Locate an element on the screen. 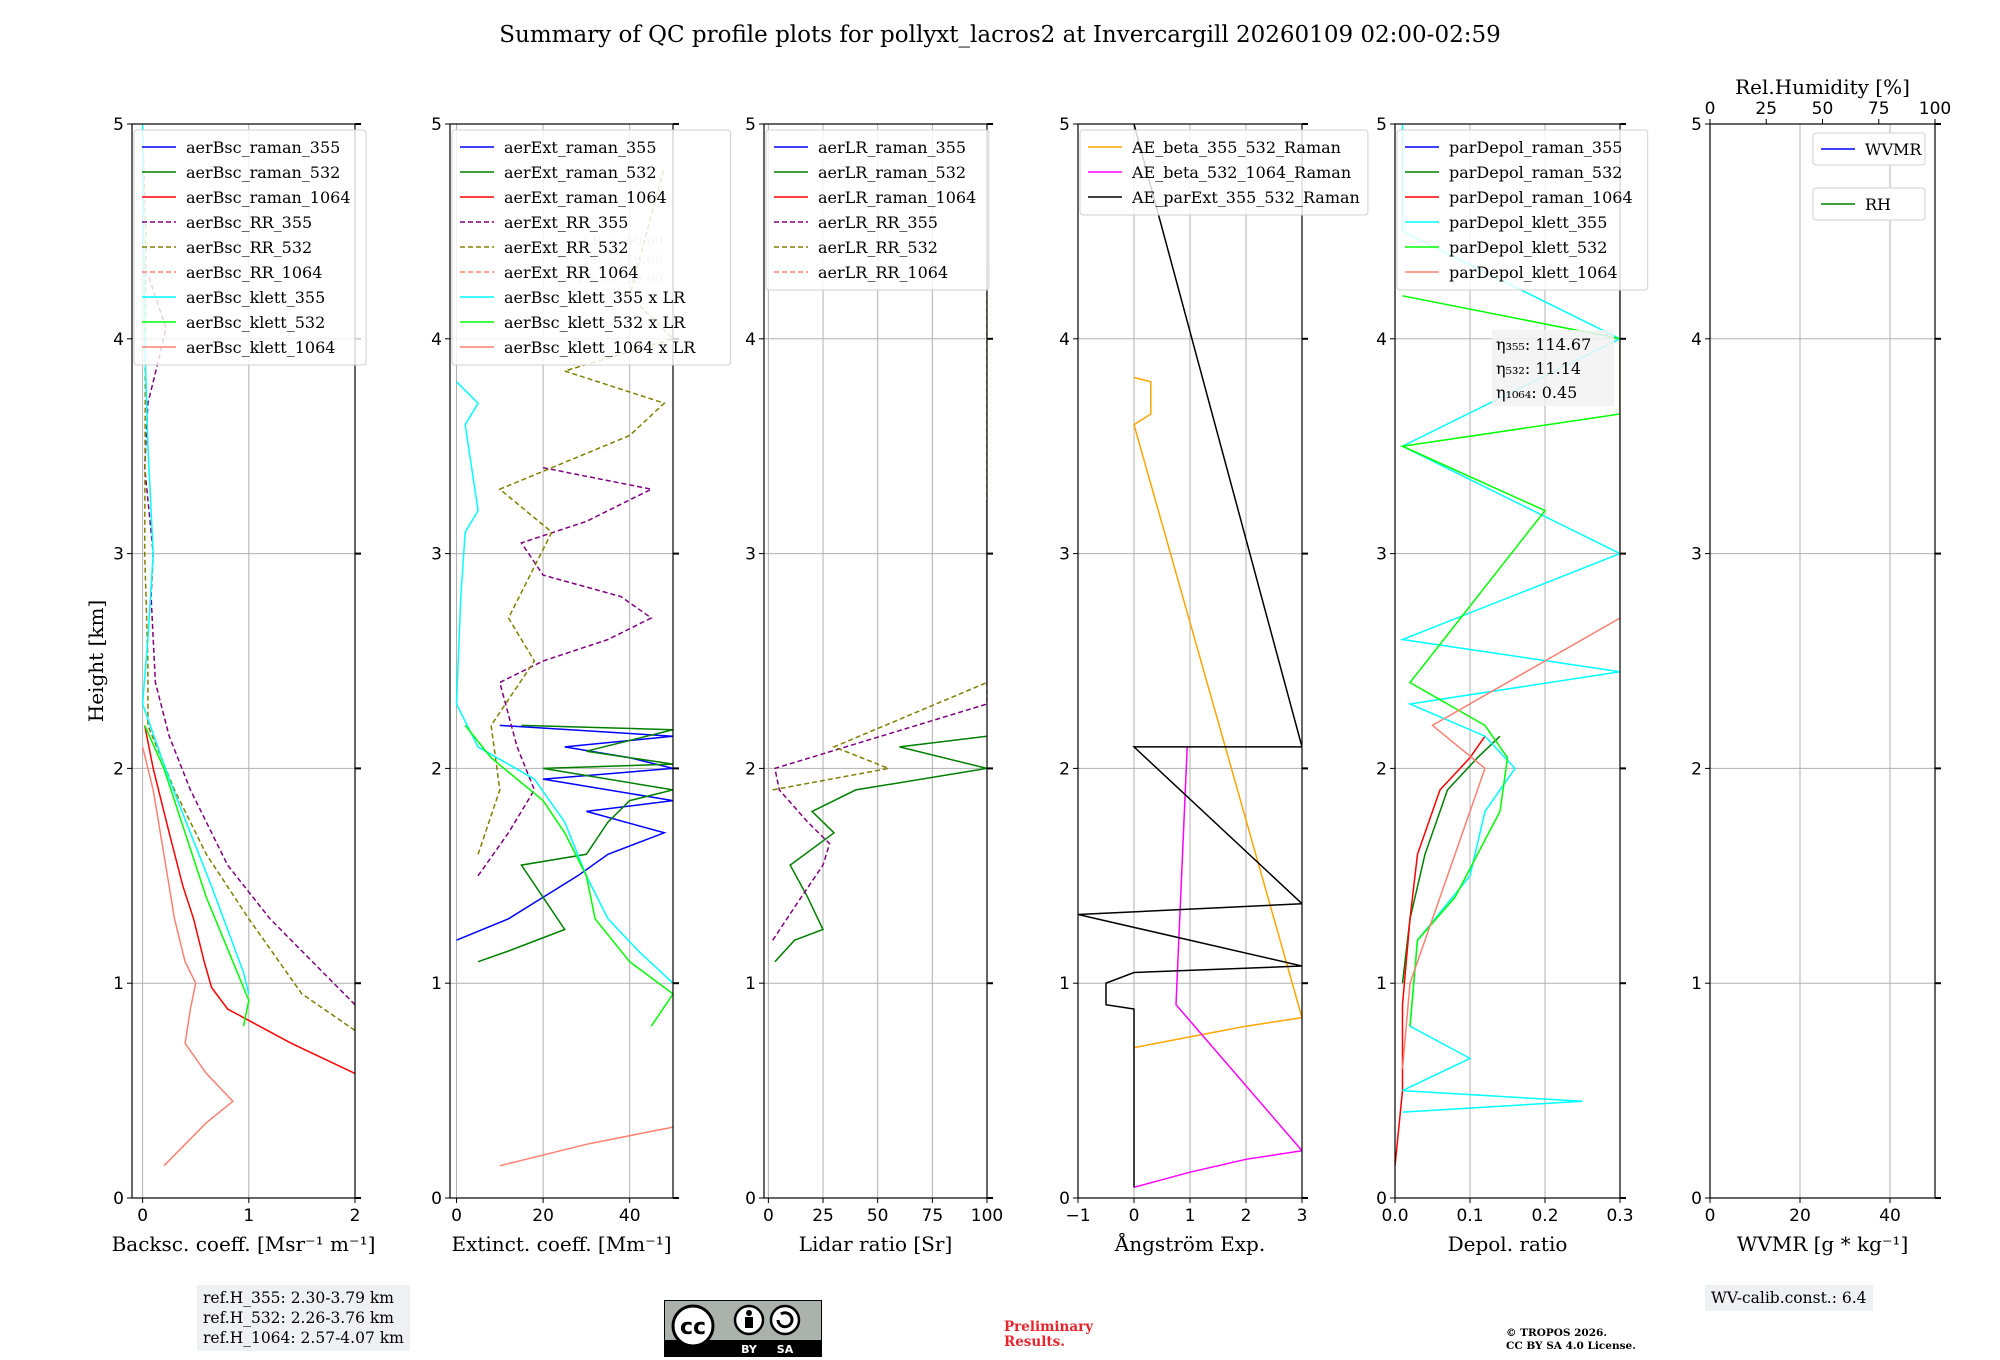  x-tick-label: 75 is located at coordinates (933, 1216).